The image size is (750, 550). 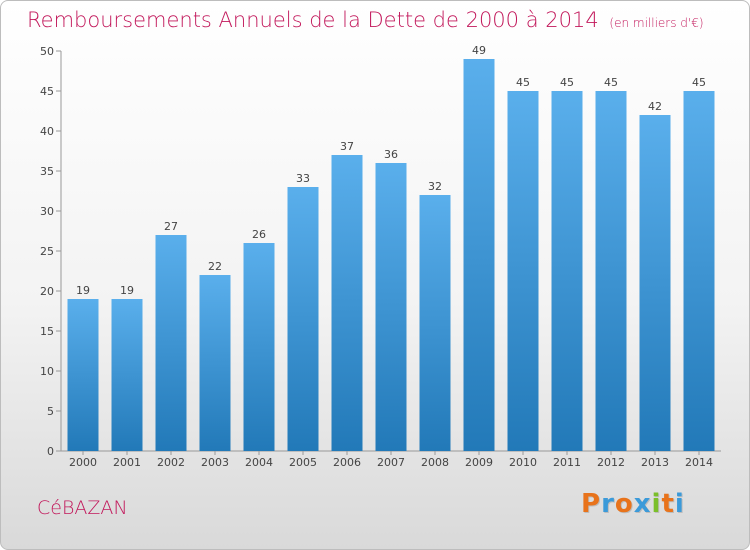 What do you see at coordinates (347, 146) in the screenshot?
I see `bar-value-label: 37` at bounding box center [347, 146].